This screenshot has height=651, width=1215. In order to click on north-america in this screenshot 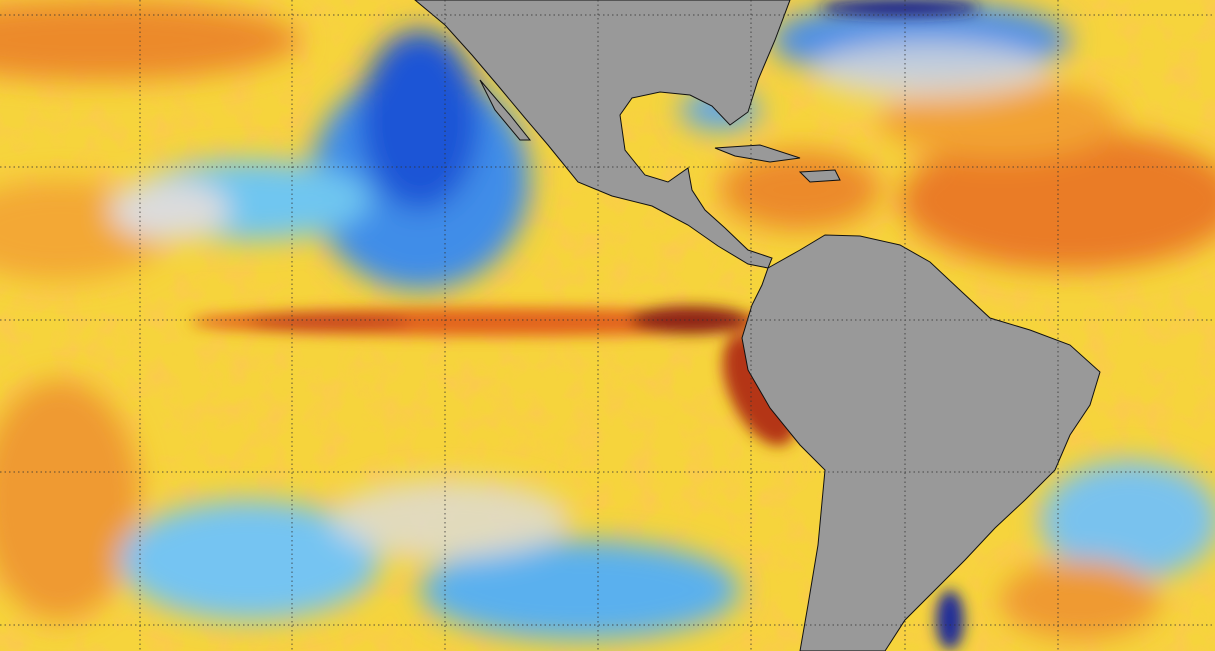, I will do `click(602, 134)`.